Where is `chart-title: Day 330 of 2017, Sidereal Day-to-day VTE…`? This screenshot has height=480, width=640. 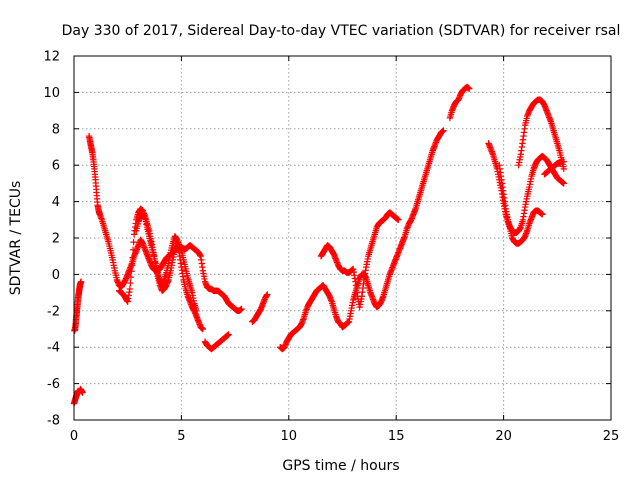
chart-title: Day 330 of 2017, Sidereal Day-to-day VTE… is located at coordinates (341, 31).